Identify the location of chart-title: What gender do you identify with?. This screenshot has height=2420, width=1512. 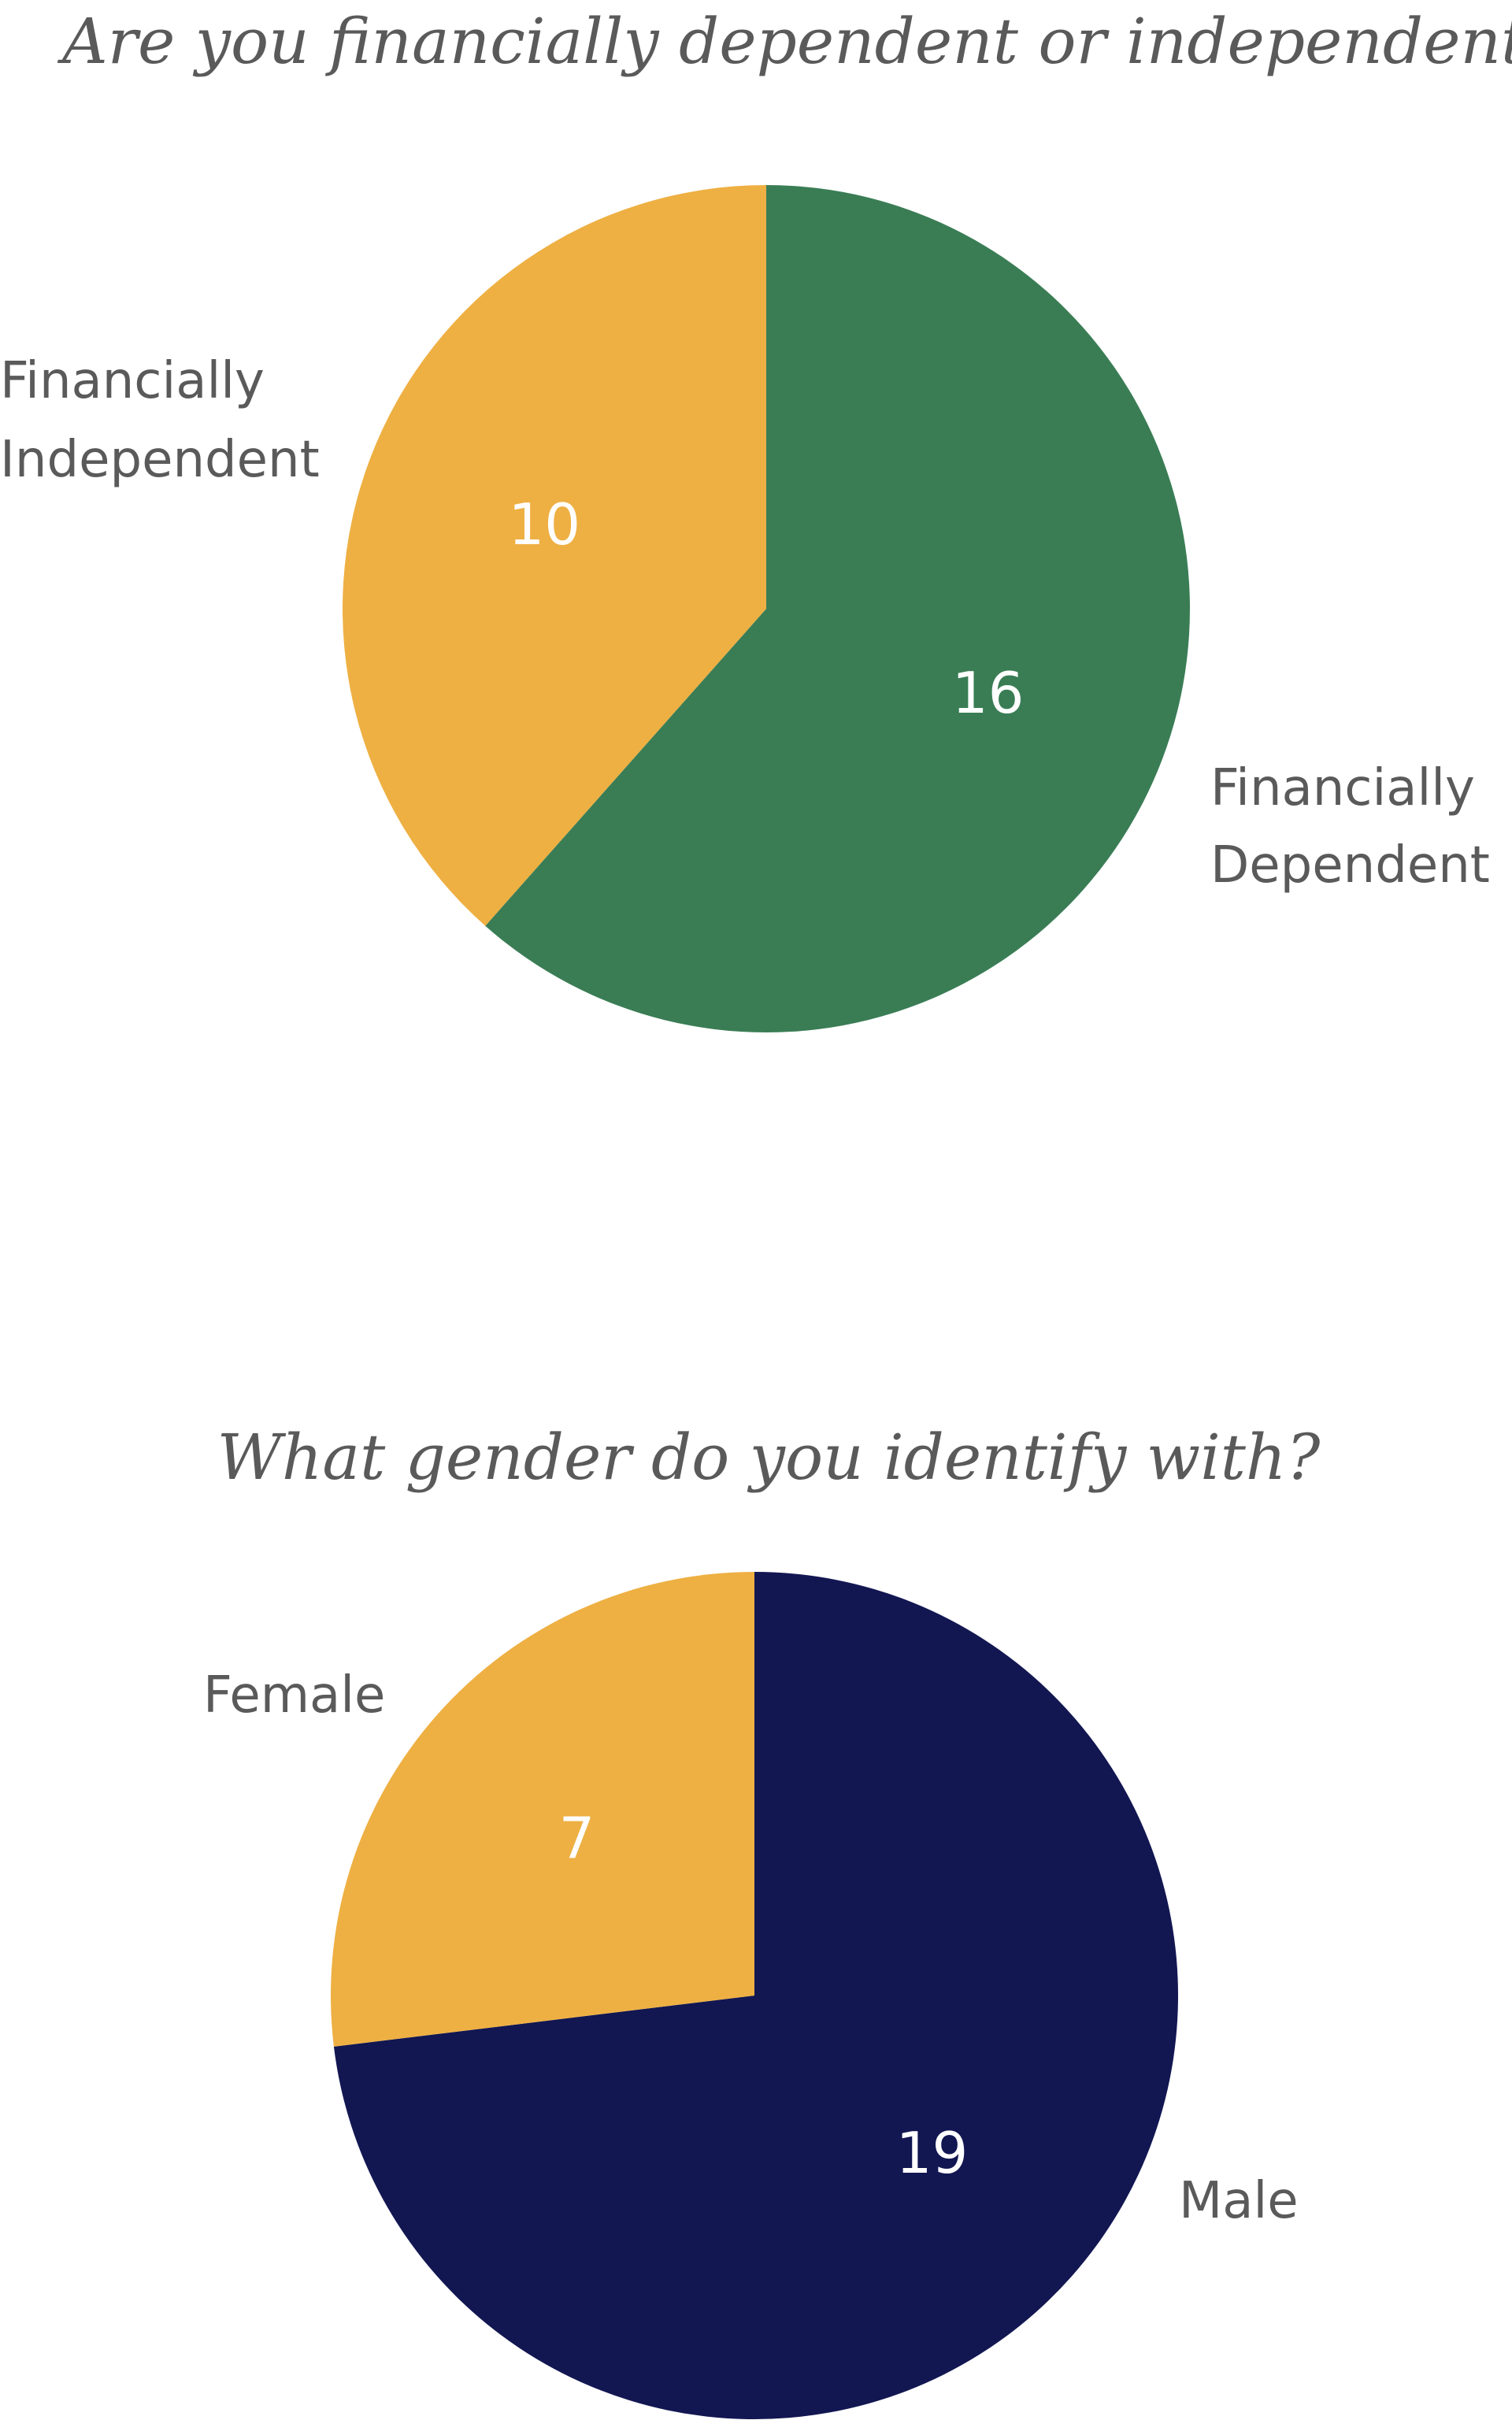
(769, 1457).